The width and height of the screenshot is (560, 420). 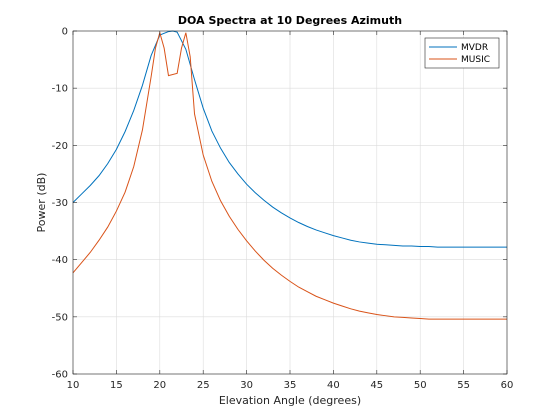 What do you see at coordinates (41, 203) in the screenshot?
I see `y-axis-title: Power (dB)` at bounding box center [41, 203].